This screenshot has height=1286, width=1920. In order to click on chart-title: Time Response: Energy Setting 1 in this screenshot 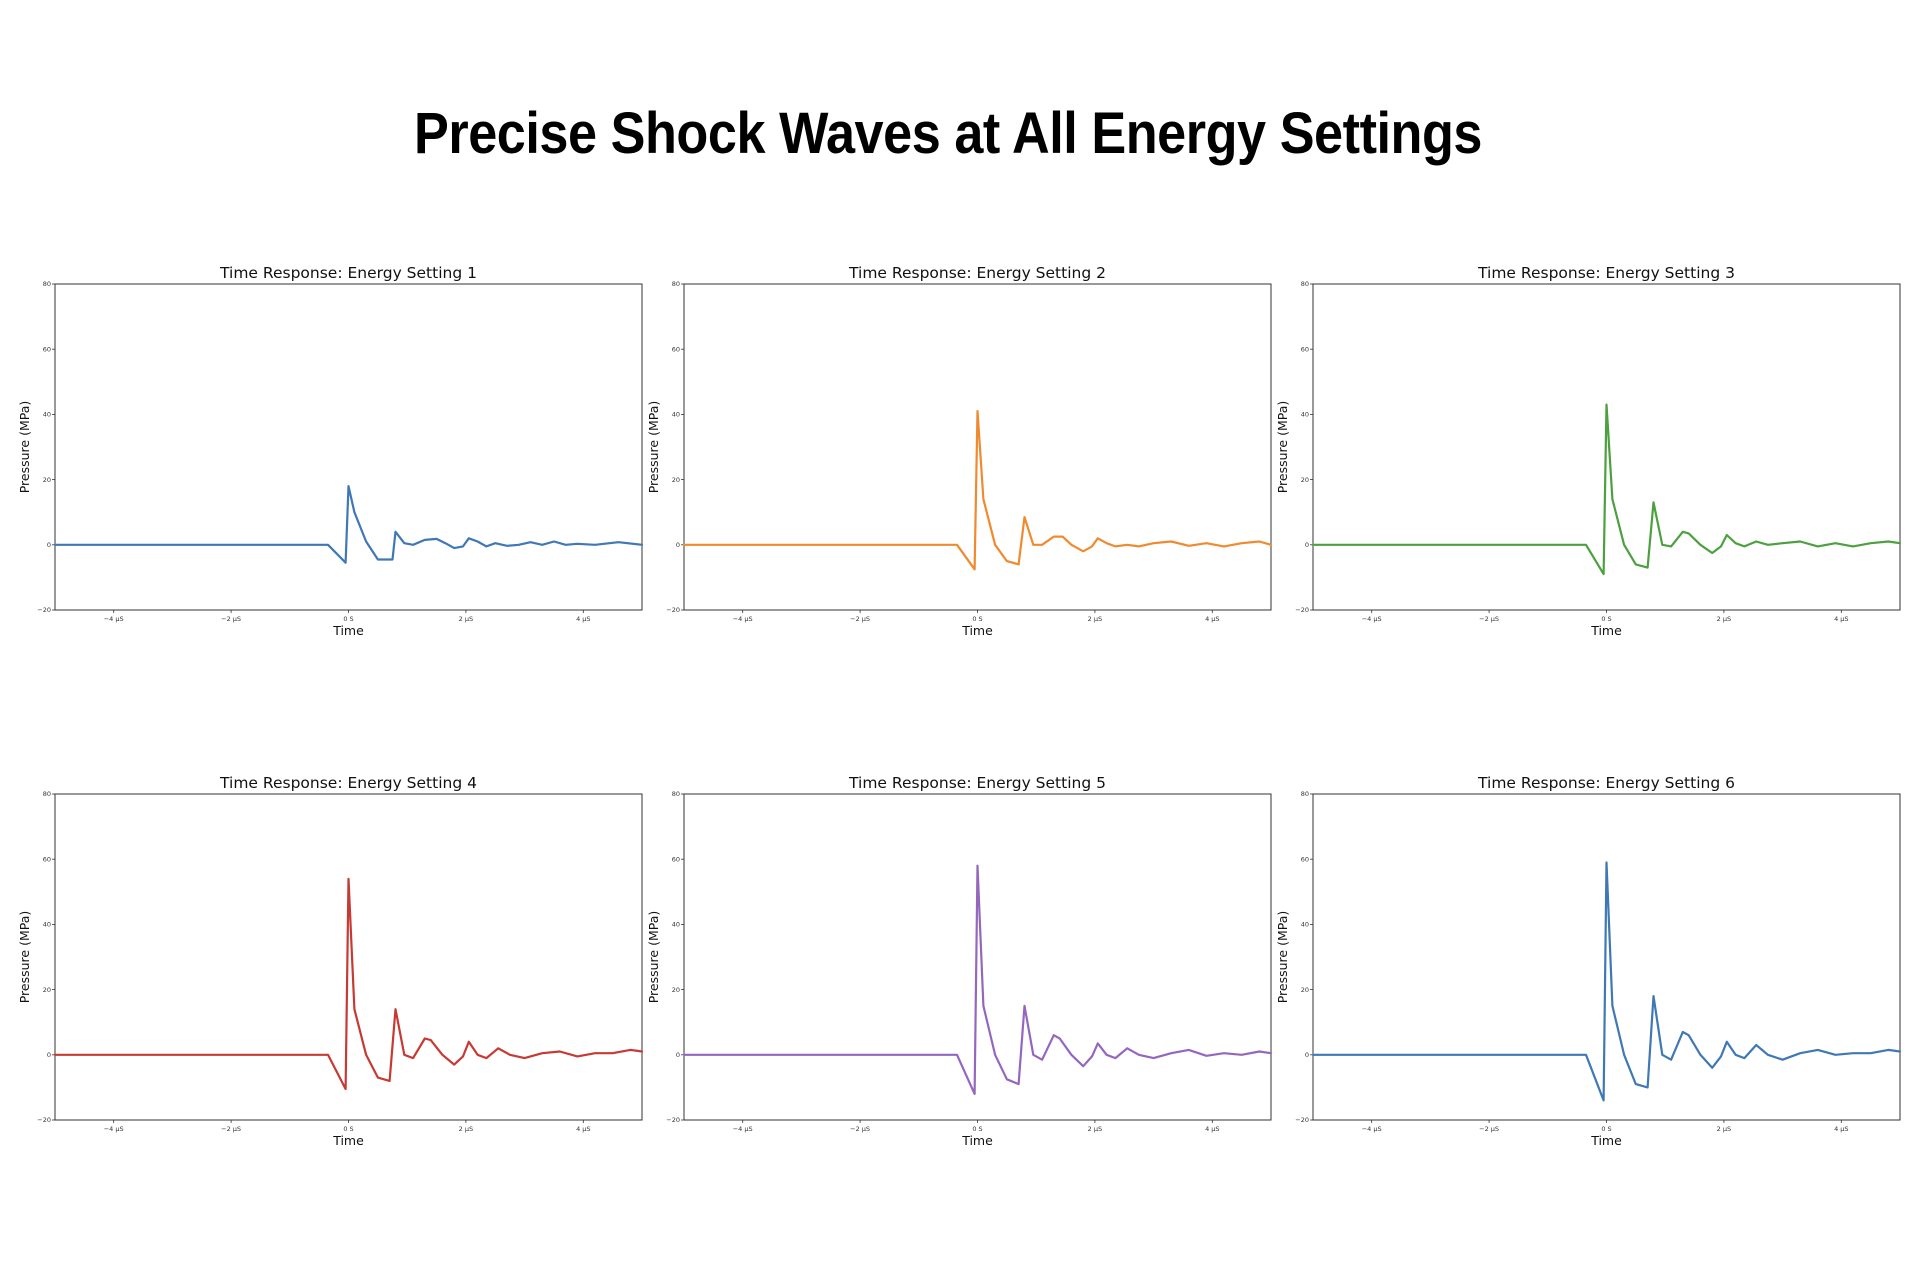, I will do `click(348, 273)`.